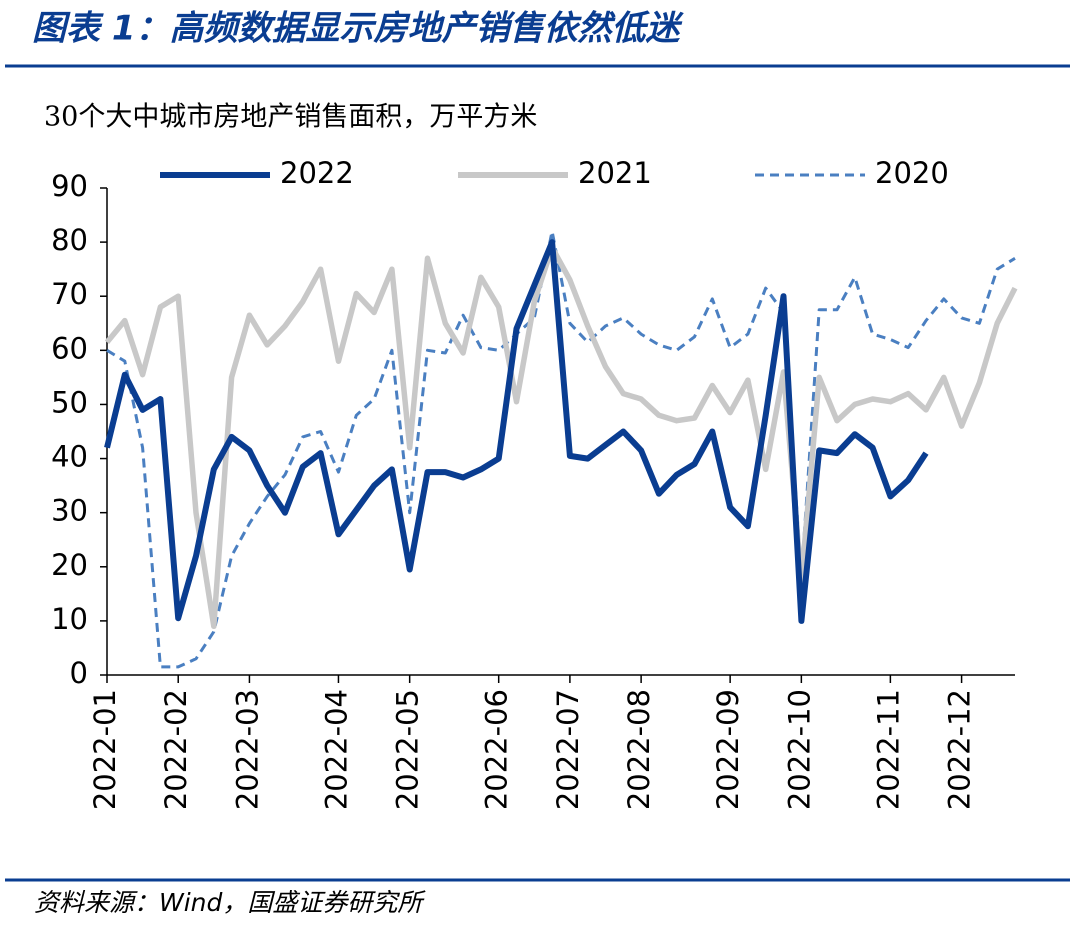 Image resolution: width=1080 pixels, height=926 pixels. What do you see at coordinates (69, 240) in the screenshot?
I see `y-tick-label: 80` at bounding box center [69, 240].